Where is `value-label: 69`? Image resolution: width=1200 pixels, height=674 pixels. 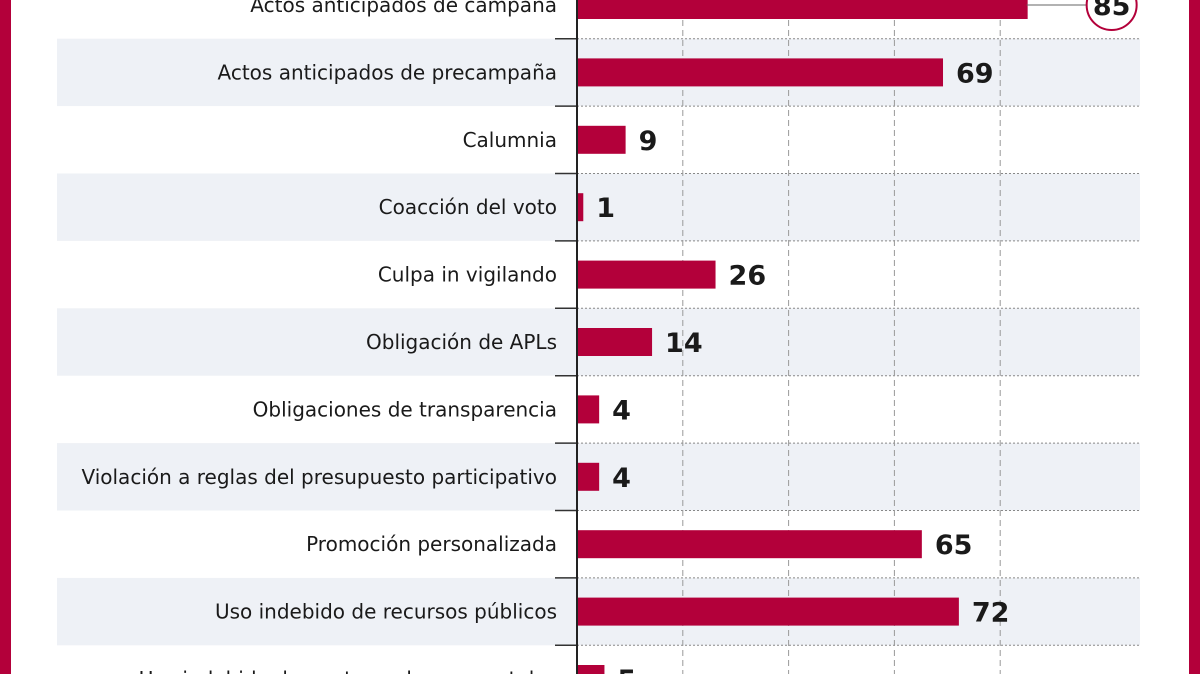 value-label: 69 is located at coordinates (975, 73).